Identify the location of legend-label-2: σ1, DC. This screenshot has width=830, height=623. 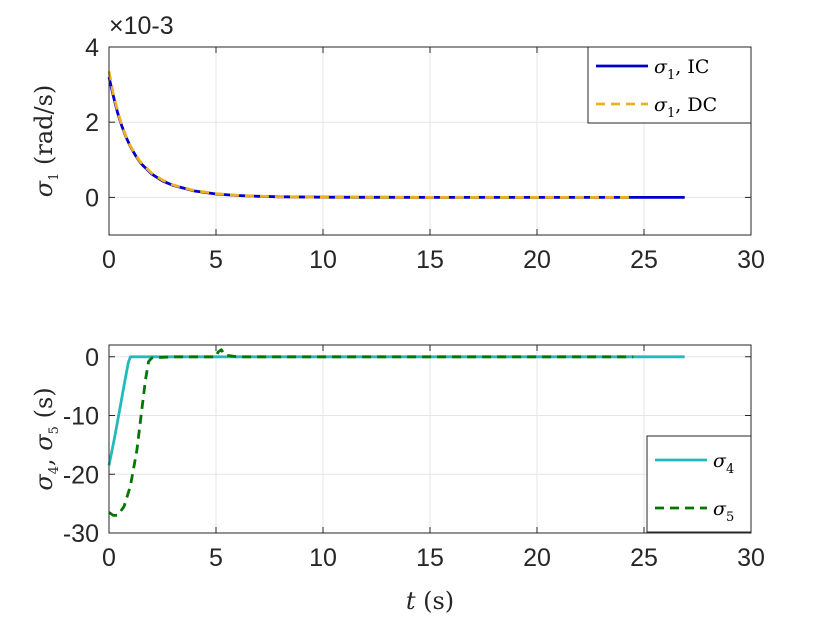
(685, 107).